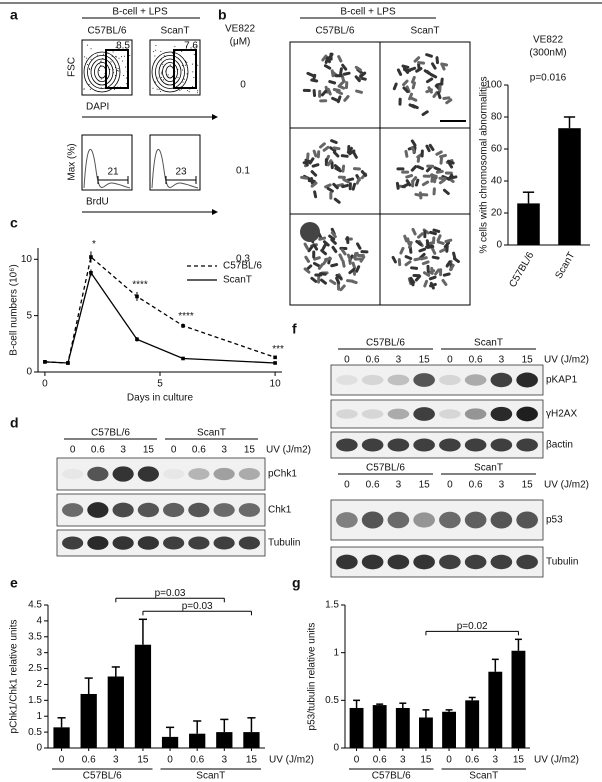  I want to click on arrow-head, so click(215, 212).